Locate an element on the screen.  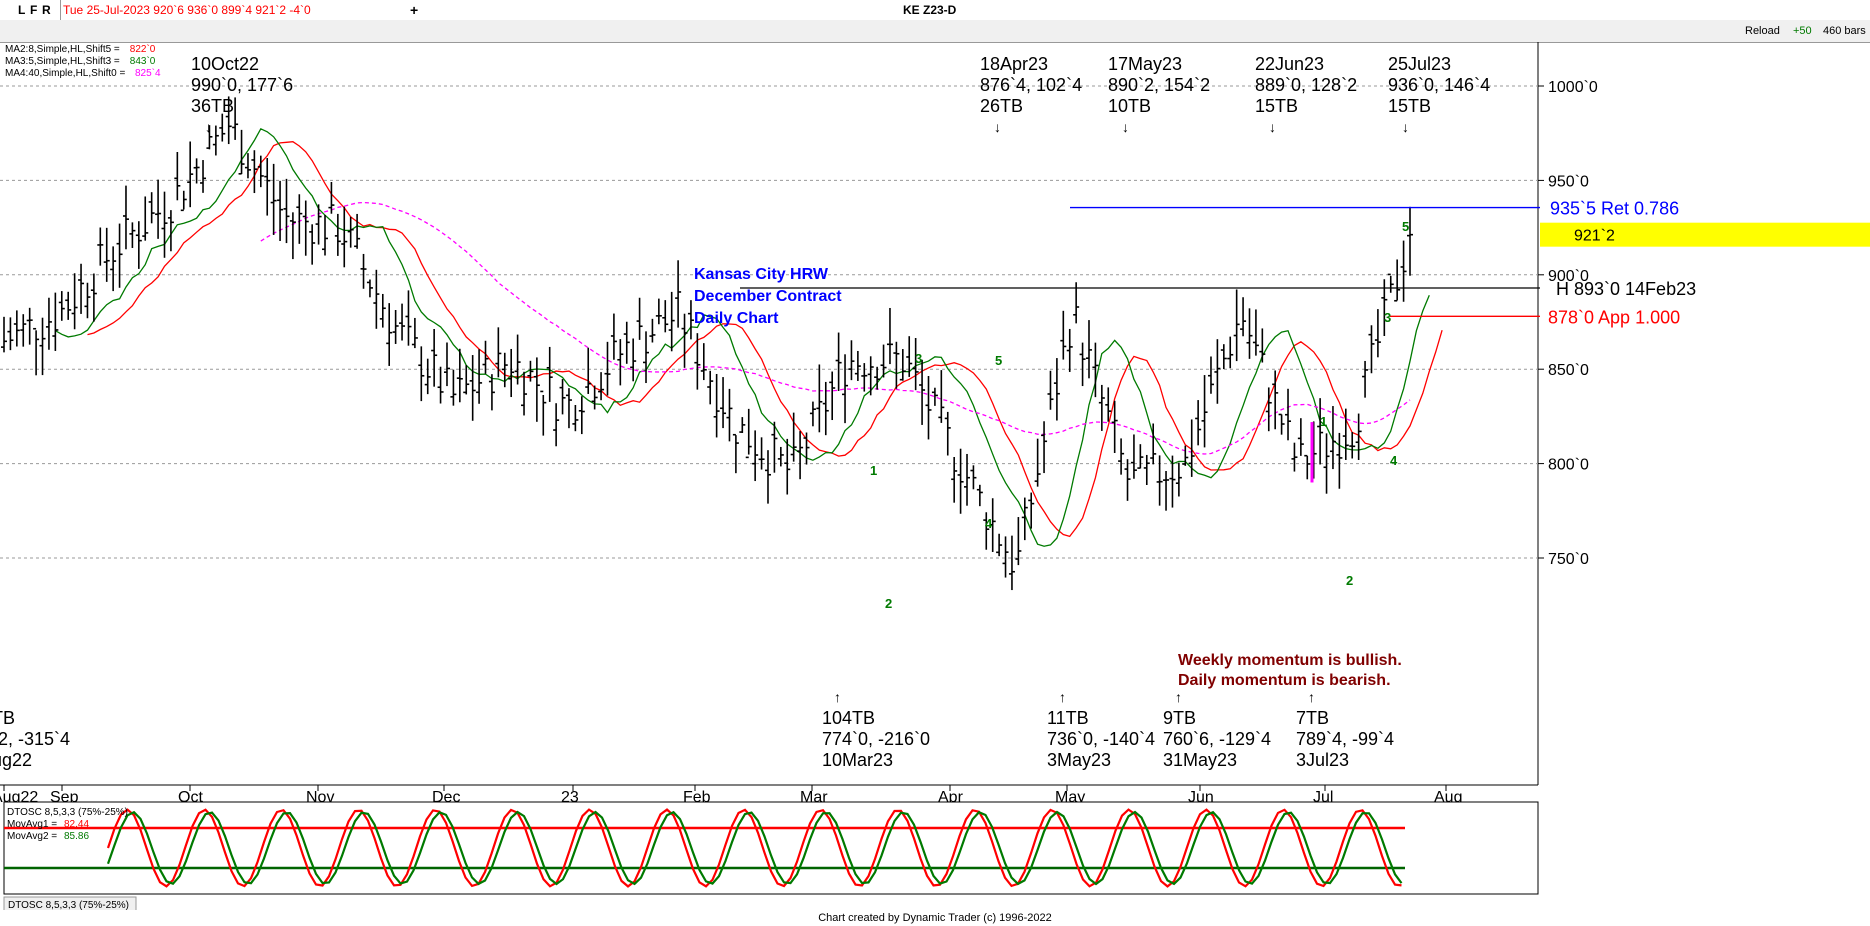
last-price-label: 921`2 is located at coordinates (1594, 236).